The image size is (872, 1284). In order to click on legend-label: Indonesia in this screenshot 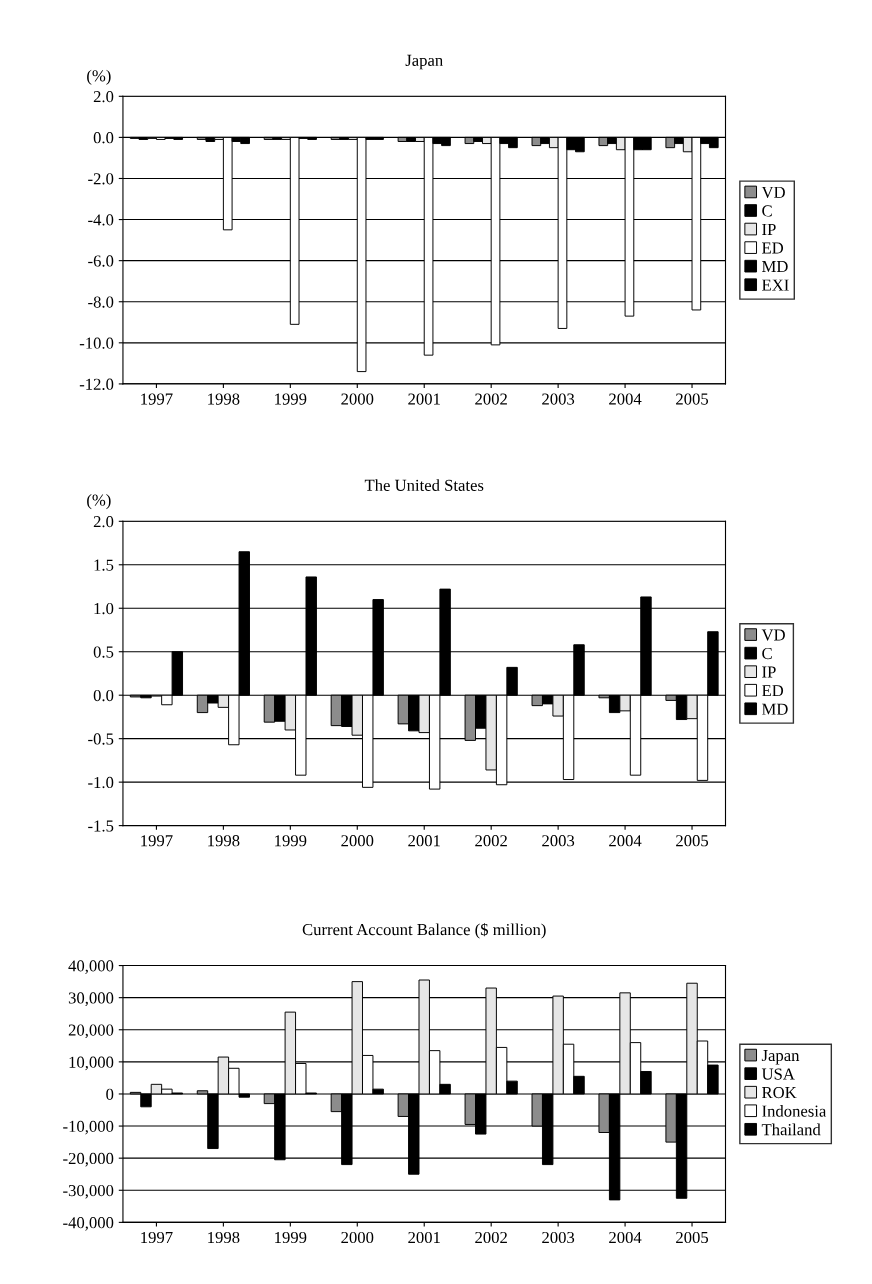, I will do `click(794, 1111)`.